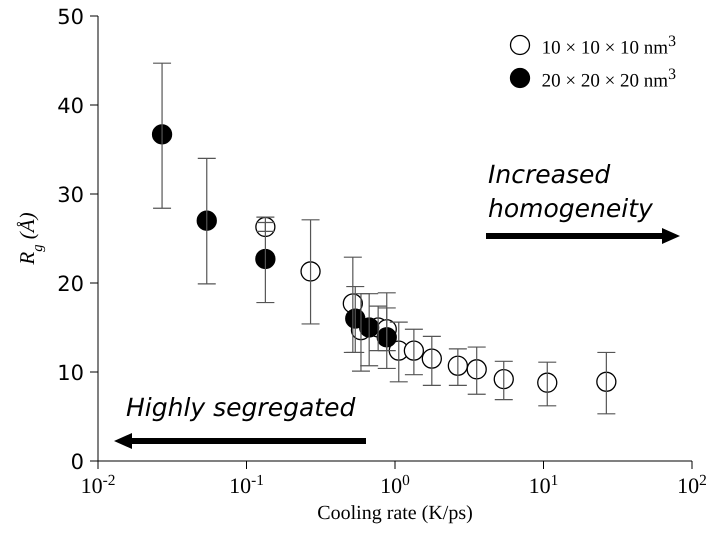  What do you see at coordinates (609, 79) in the screenshot?
I see `legend-label: 20 × 20 × 20 nm$^{3}$` at bounding box center [609, 79].